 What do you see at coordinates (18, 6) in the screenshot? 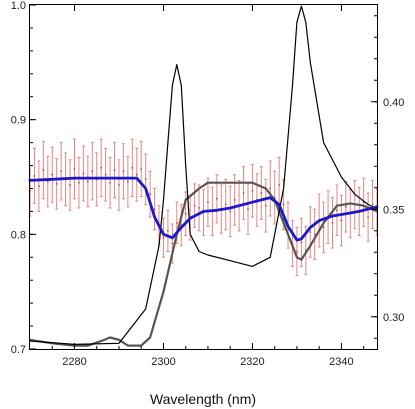
I see `y-left-tick-label-1: 1.0` at bounding box center [18, 6].